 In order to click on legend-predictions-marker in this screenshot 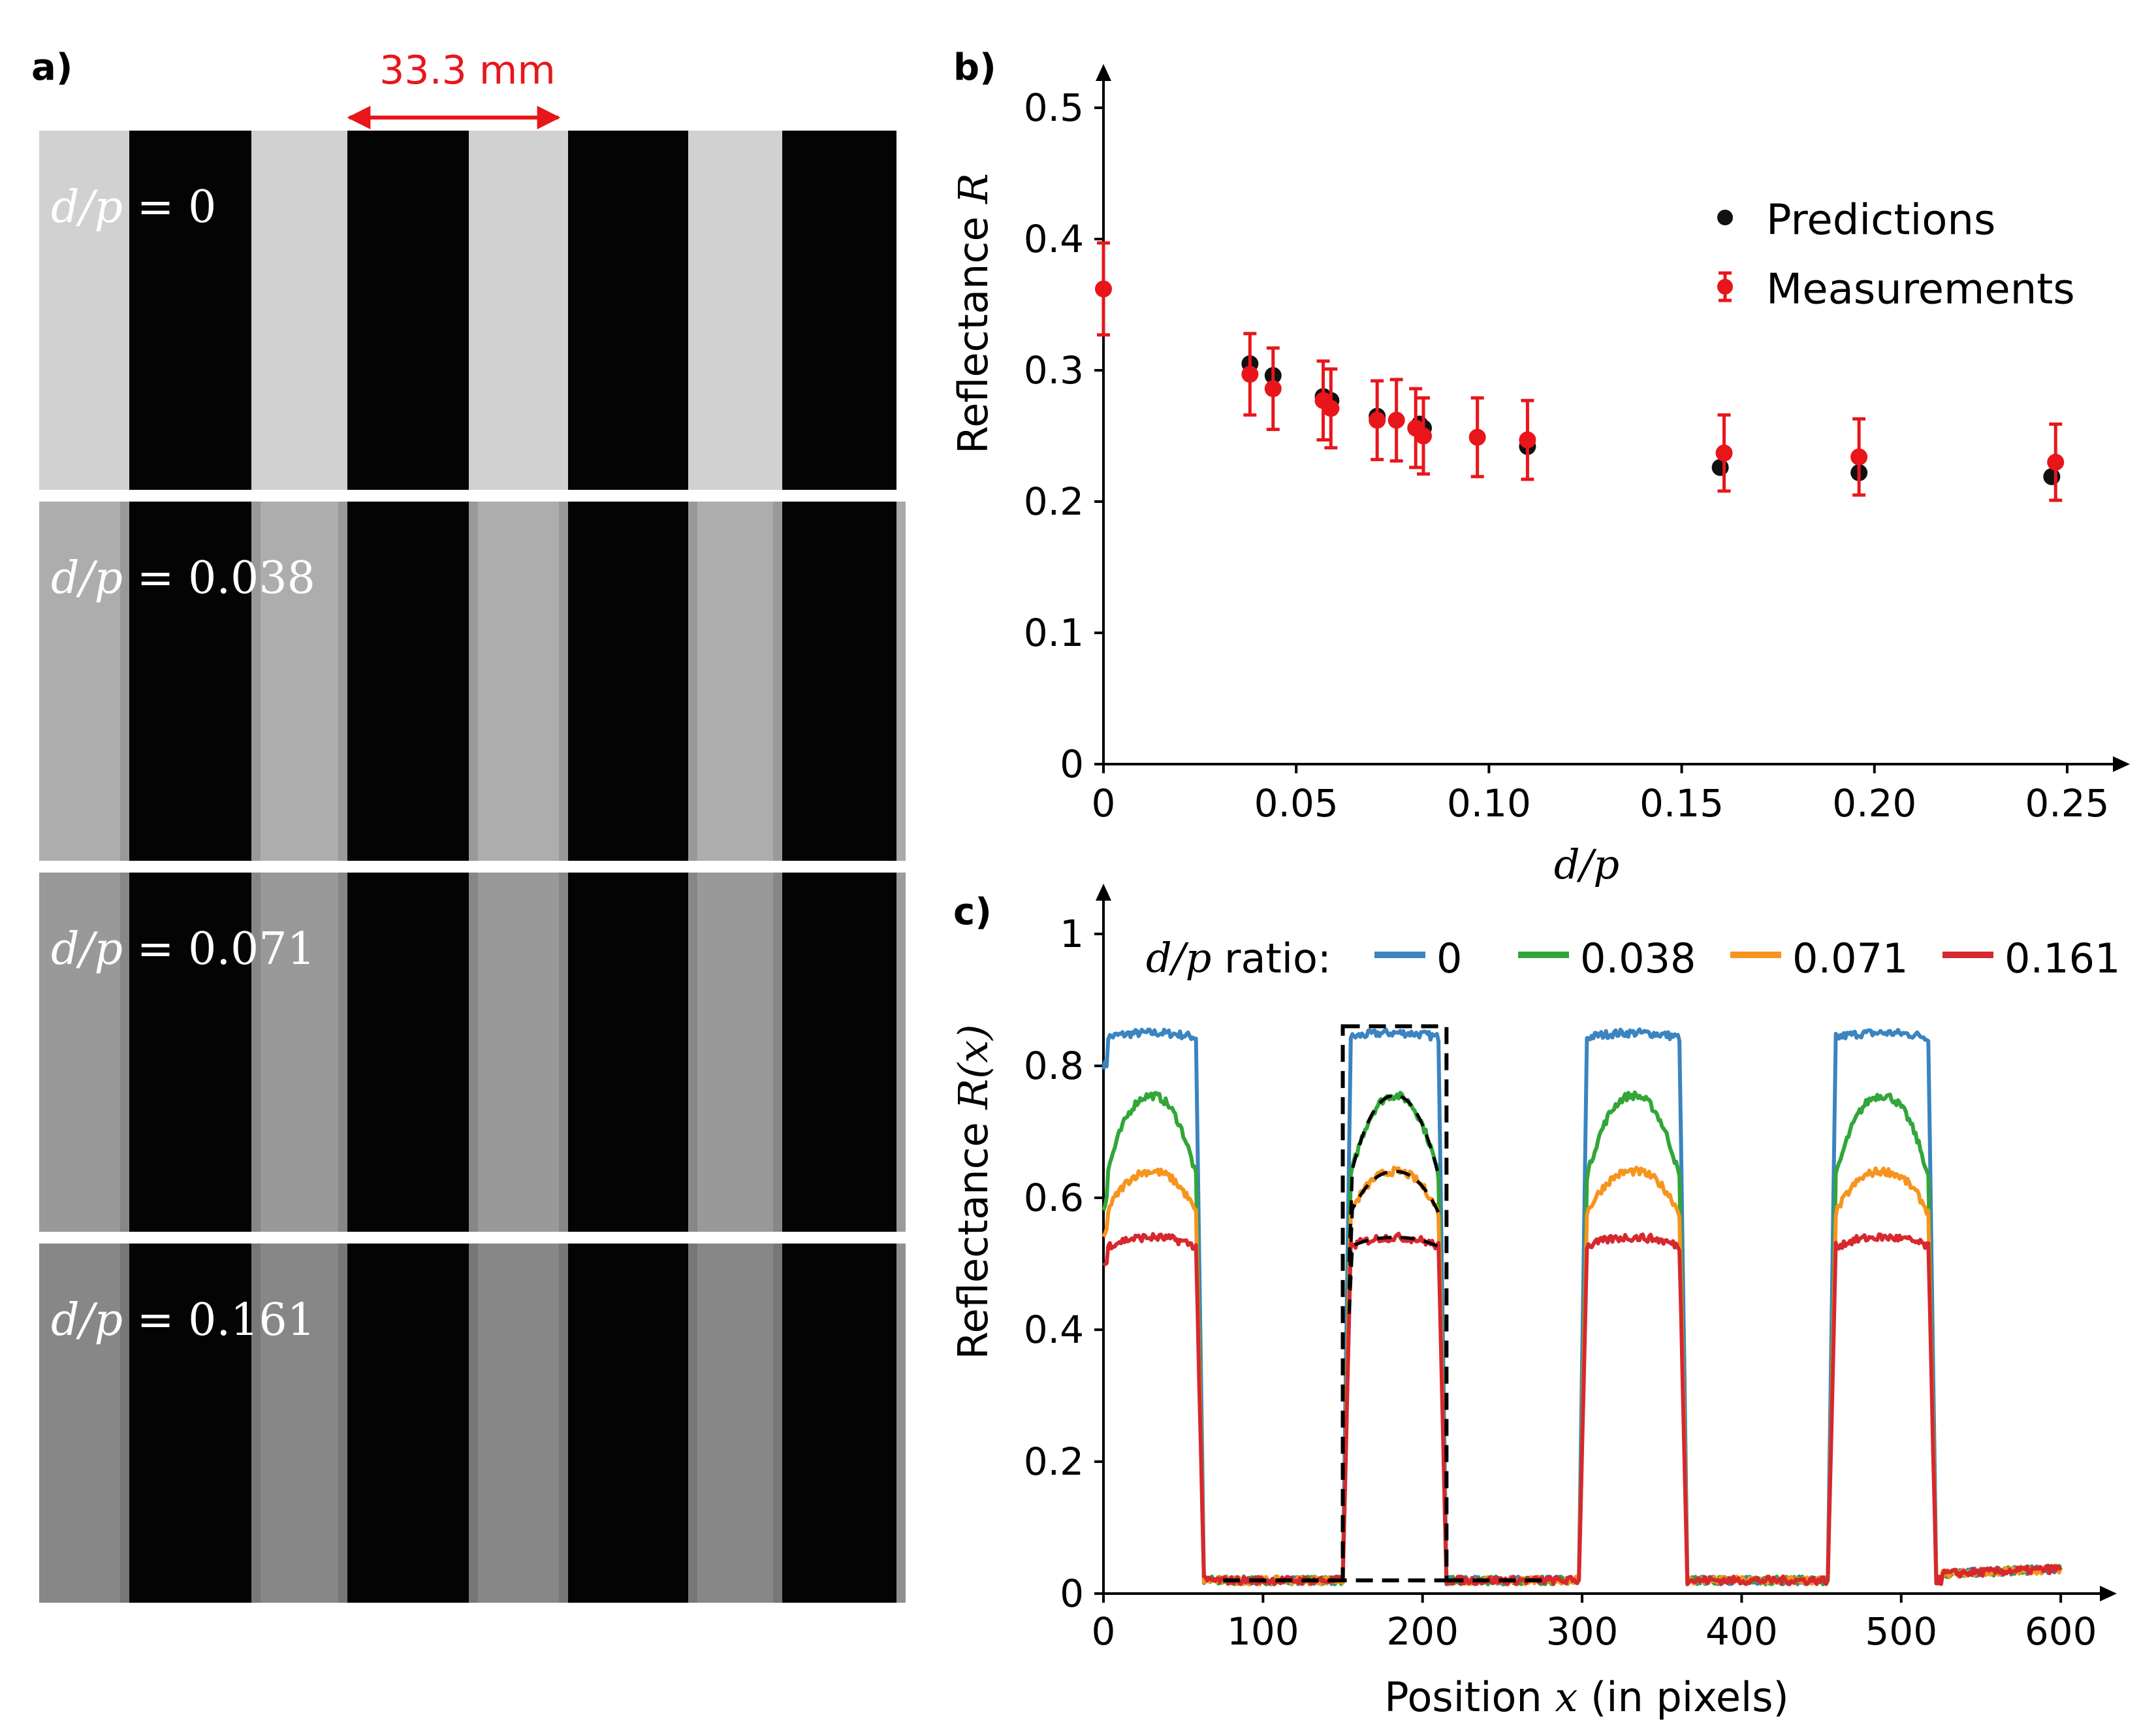, I will do `click(1725, 217)`.